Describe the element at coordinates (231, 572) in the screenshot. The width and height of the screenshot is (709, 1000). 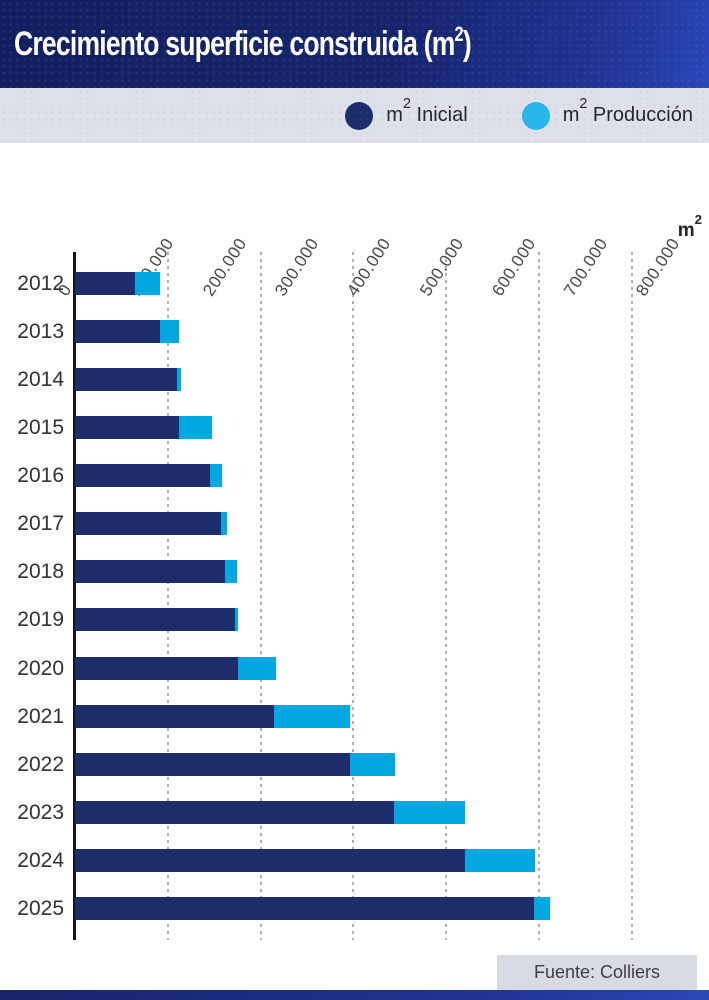
I see `bar-segment-produccion-2018` at that location.